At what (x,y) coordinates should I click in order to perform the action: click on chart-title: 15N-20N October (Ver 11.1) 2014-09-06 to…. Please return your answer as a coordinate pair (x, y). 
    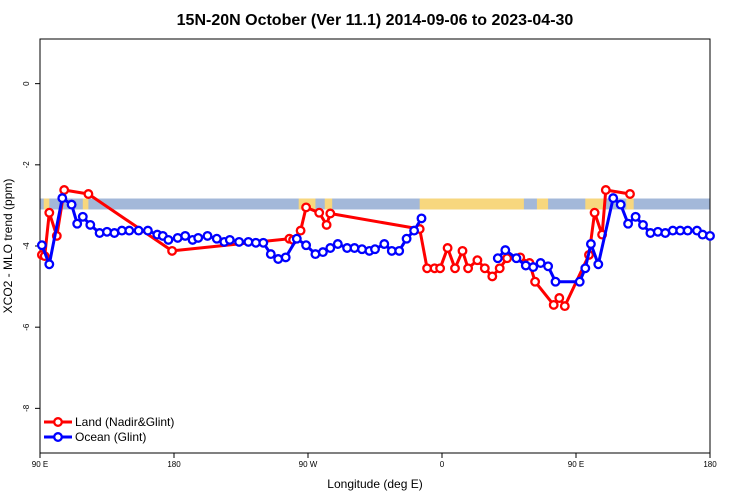
    Looking at the image, I should click on (375, 20).